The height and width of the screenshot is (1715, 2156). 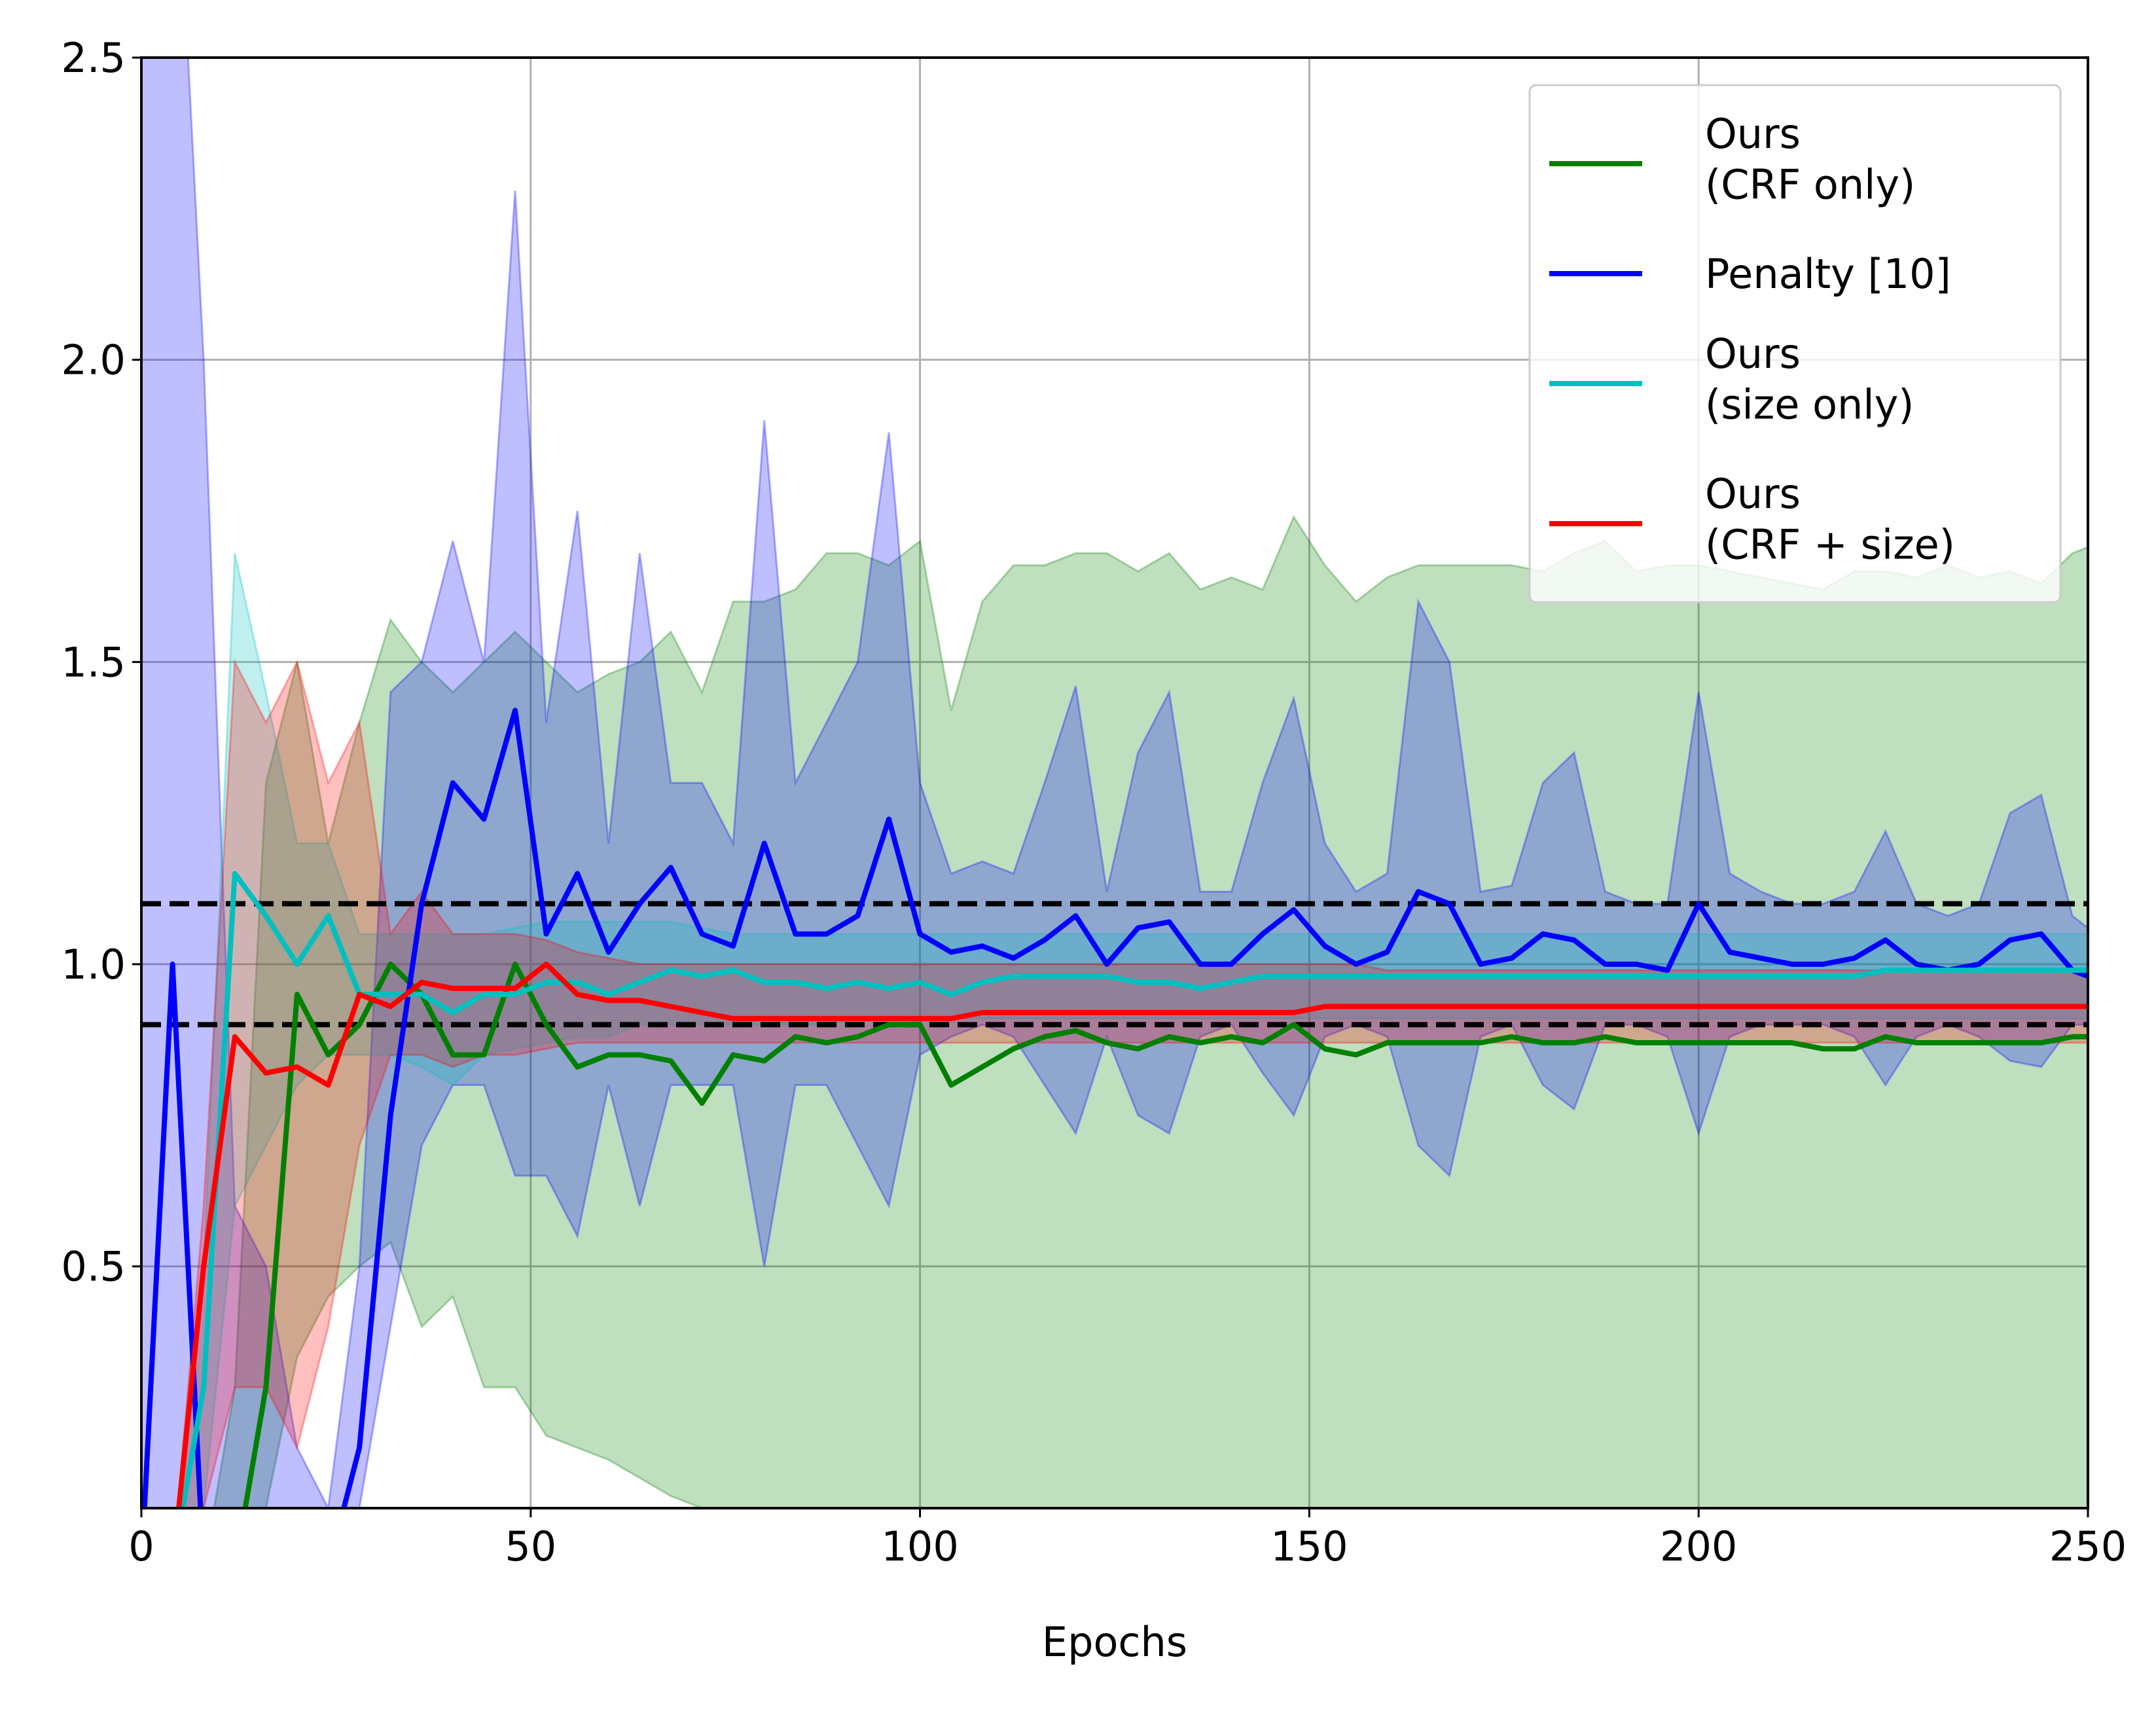 I want to click on legend-box, so click(x=1795, y=344).